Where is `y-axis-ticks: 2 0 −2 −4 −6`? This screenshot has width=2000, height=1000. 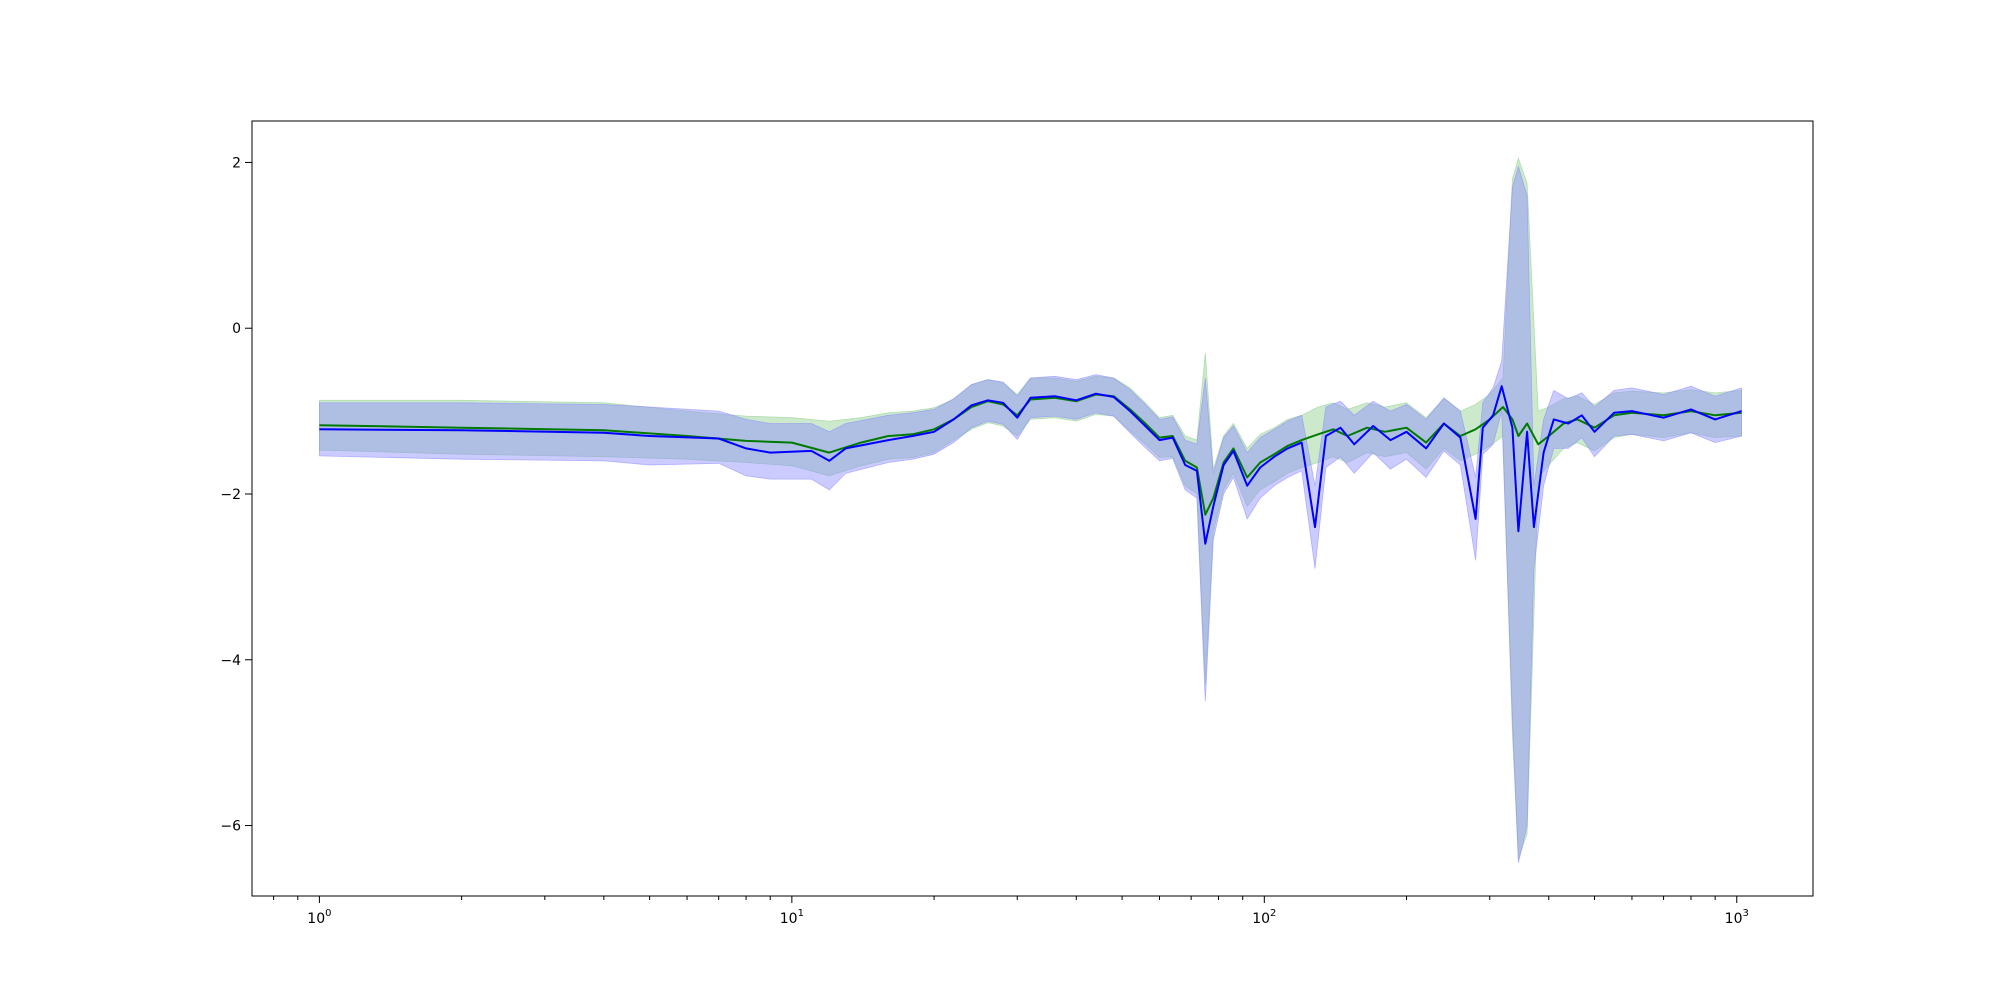
y-axis-ticks: 2 0 −2 −4 −6 is located at coordinates (236, 495).